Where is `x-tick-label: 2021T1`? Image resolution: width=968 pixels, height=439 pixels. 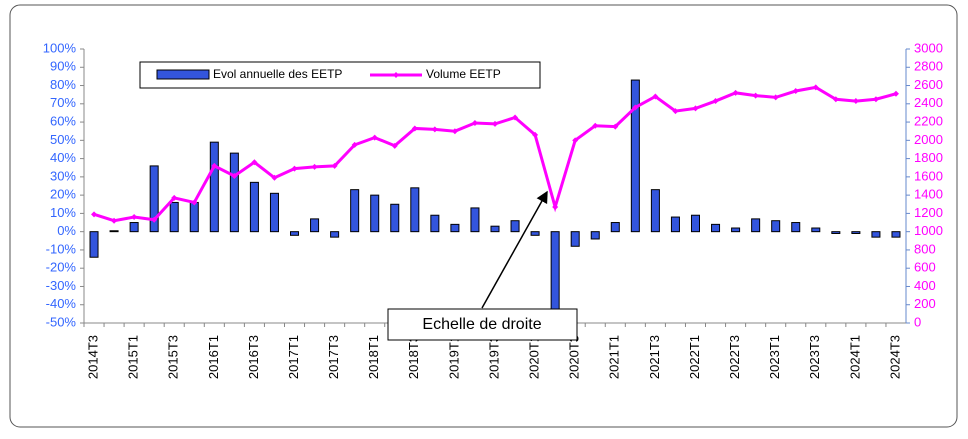
x-tick-label: 2021T1 is located at coordinates (614, 357).